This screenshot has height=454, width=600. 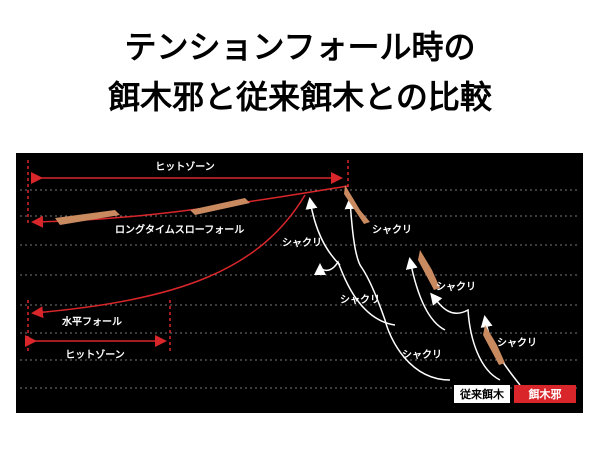 What do you see at coordinates (168, 256) in the screenshot?
I see `horizontal-fall-path` at bounding box center [168, 256].